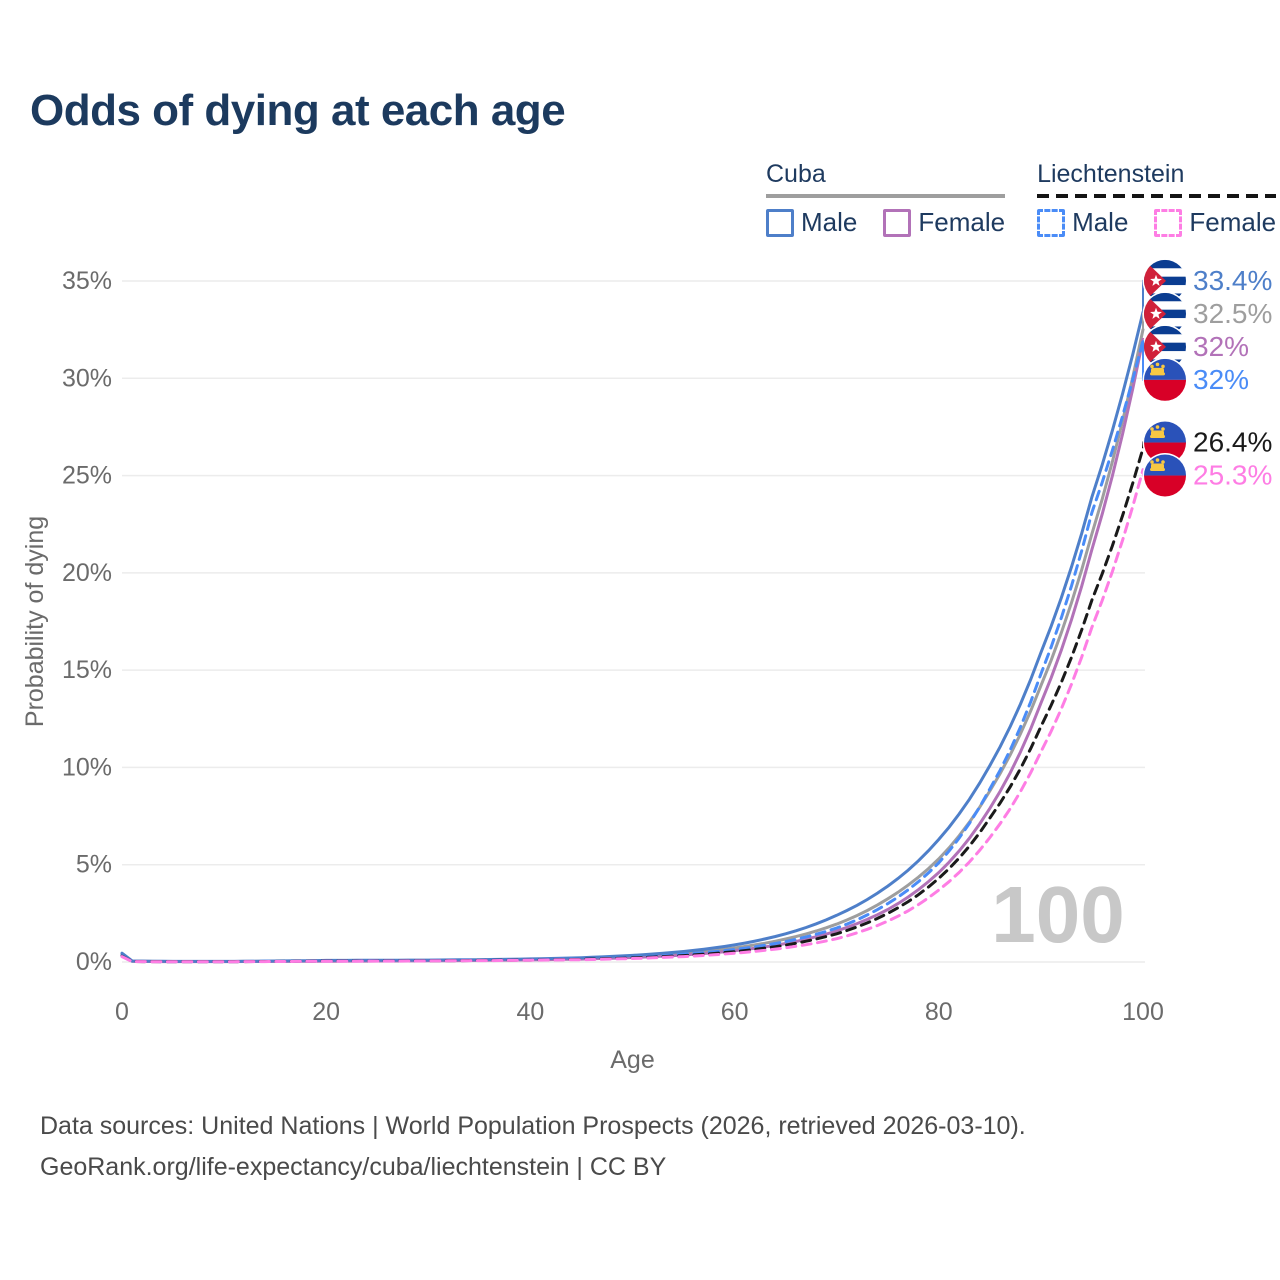 The image size is (1280, 1280). I want to click on y-tick-label: 20%, so click(87, 573).